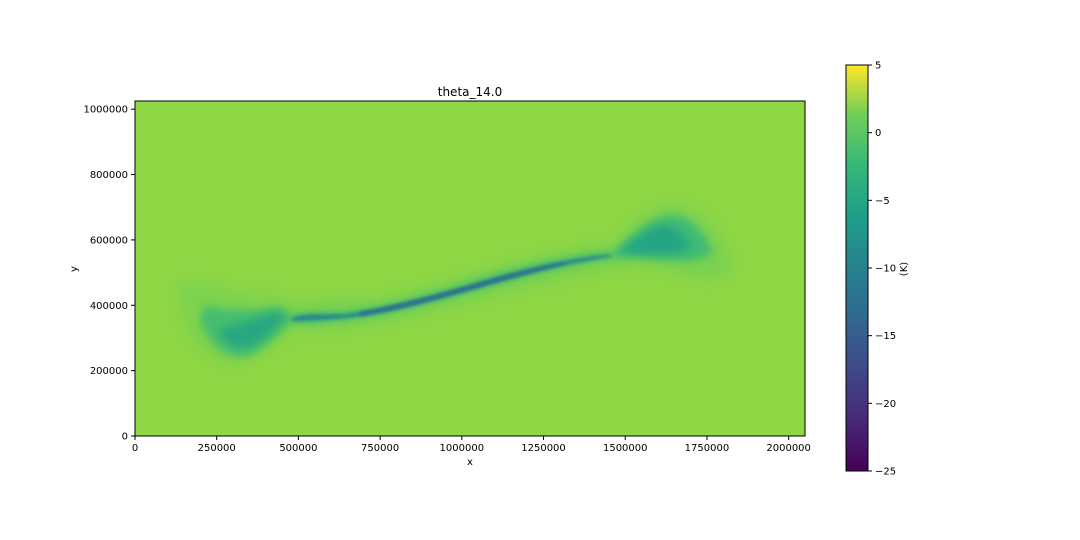 The width and height of the screenshot is (1080, 540). What do you see at coordinates (885, 336) in the screenshot?
I see `colorbar-tick-label: −15` at bounding box center [885, 336].